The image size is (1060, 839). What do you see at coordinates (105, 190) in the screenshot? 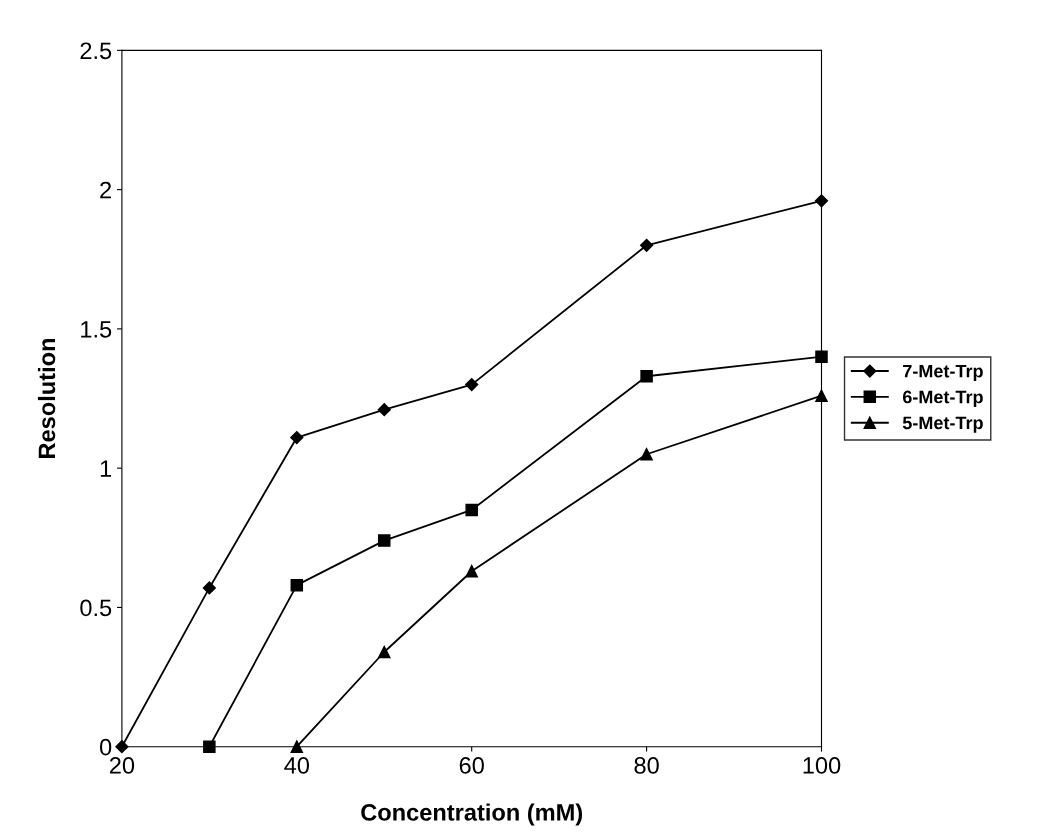
I see `y-tick-label: 2` at bounding box center [105, 190].